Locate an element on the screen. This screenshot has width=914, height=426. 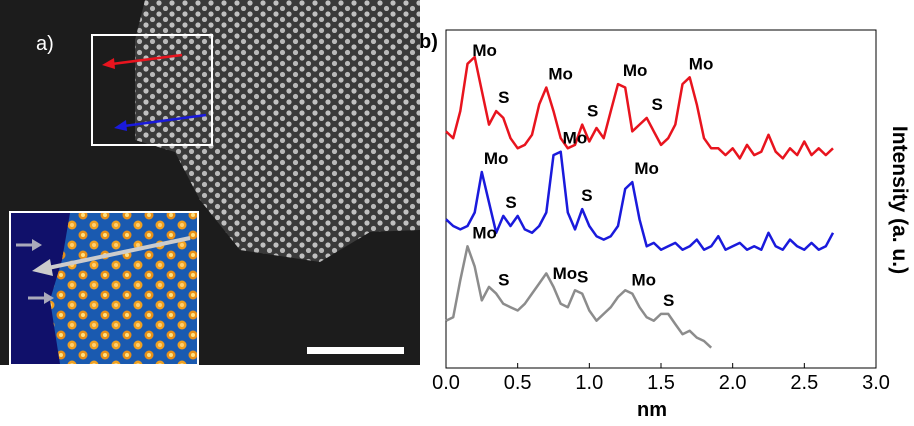
x-tick-label: 1.0 is located at coordinates (589, 383).